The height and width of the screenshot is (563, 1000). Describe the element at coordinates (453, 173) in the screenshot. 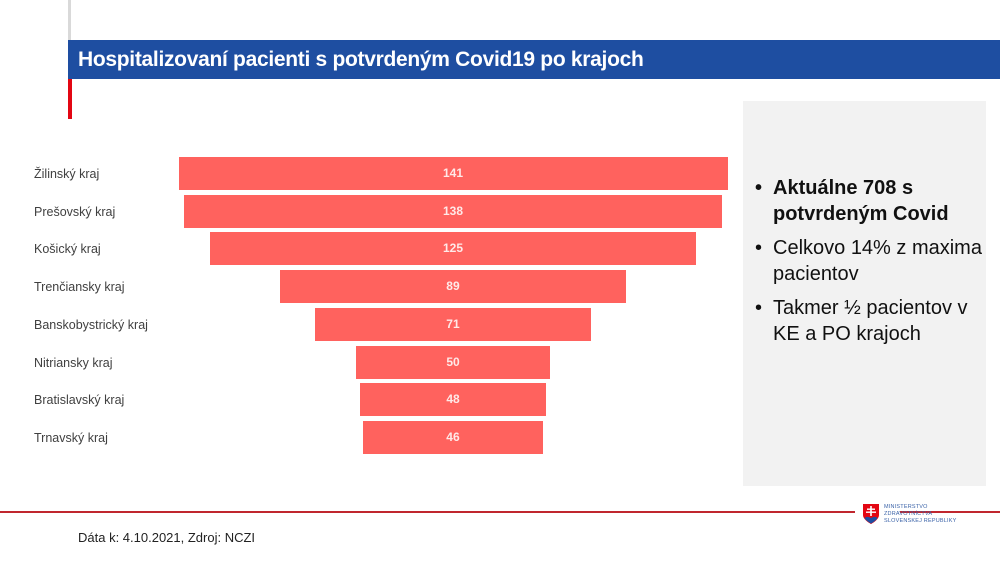

I see `funnel-bar: 141` at that location.